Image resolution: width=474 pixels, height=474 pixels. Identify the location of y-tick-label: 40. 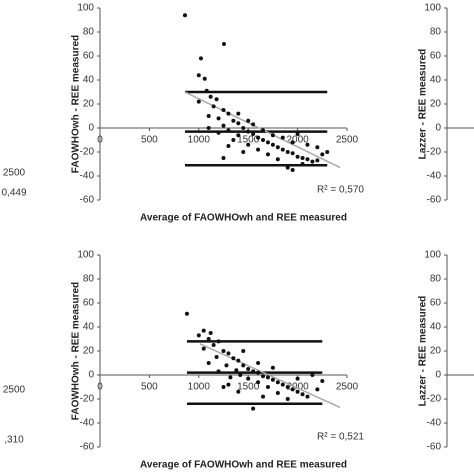
(436, 327).